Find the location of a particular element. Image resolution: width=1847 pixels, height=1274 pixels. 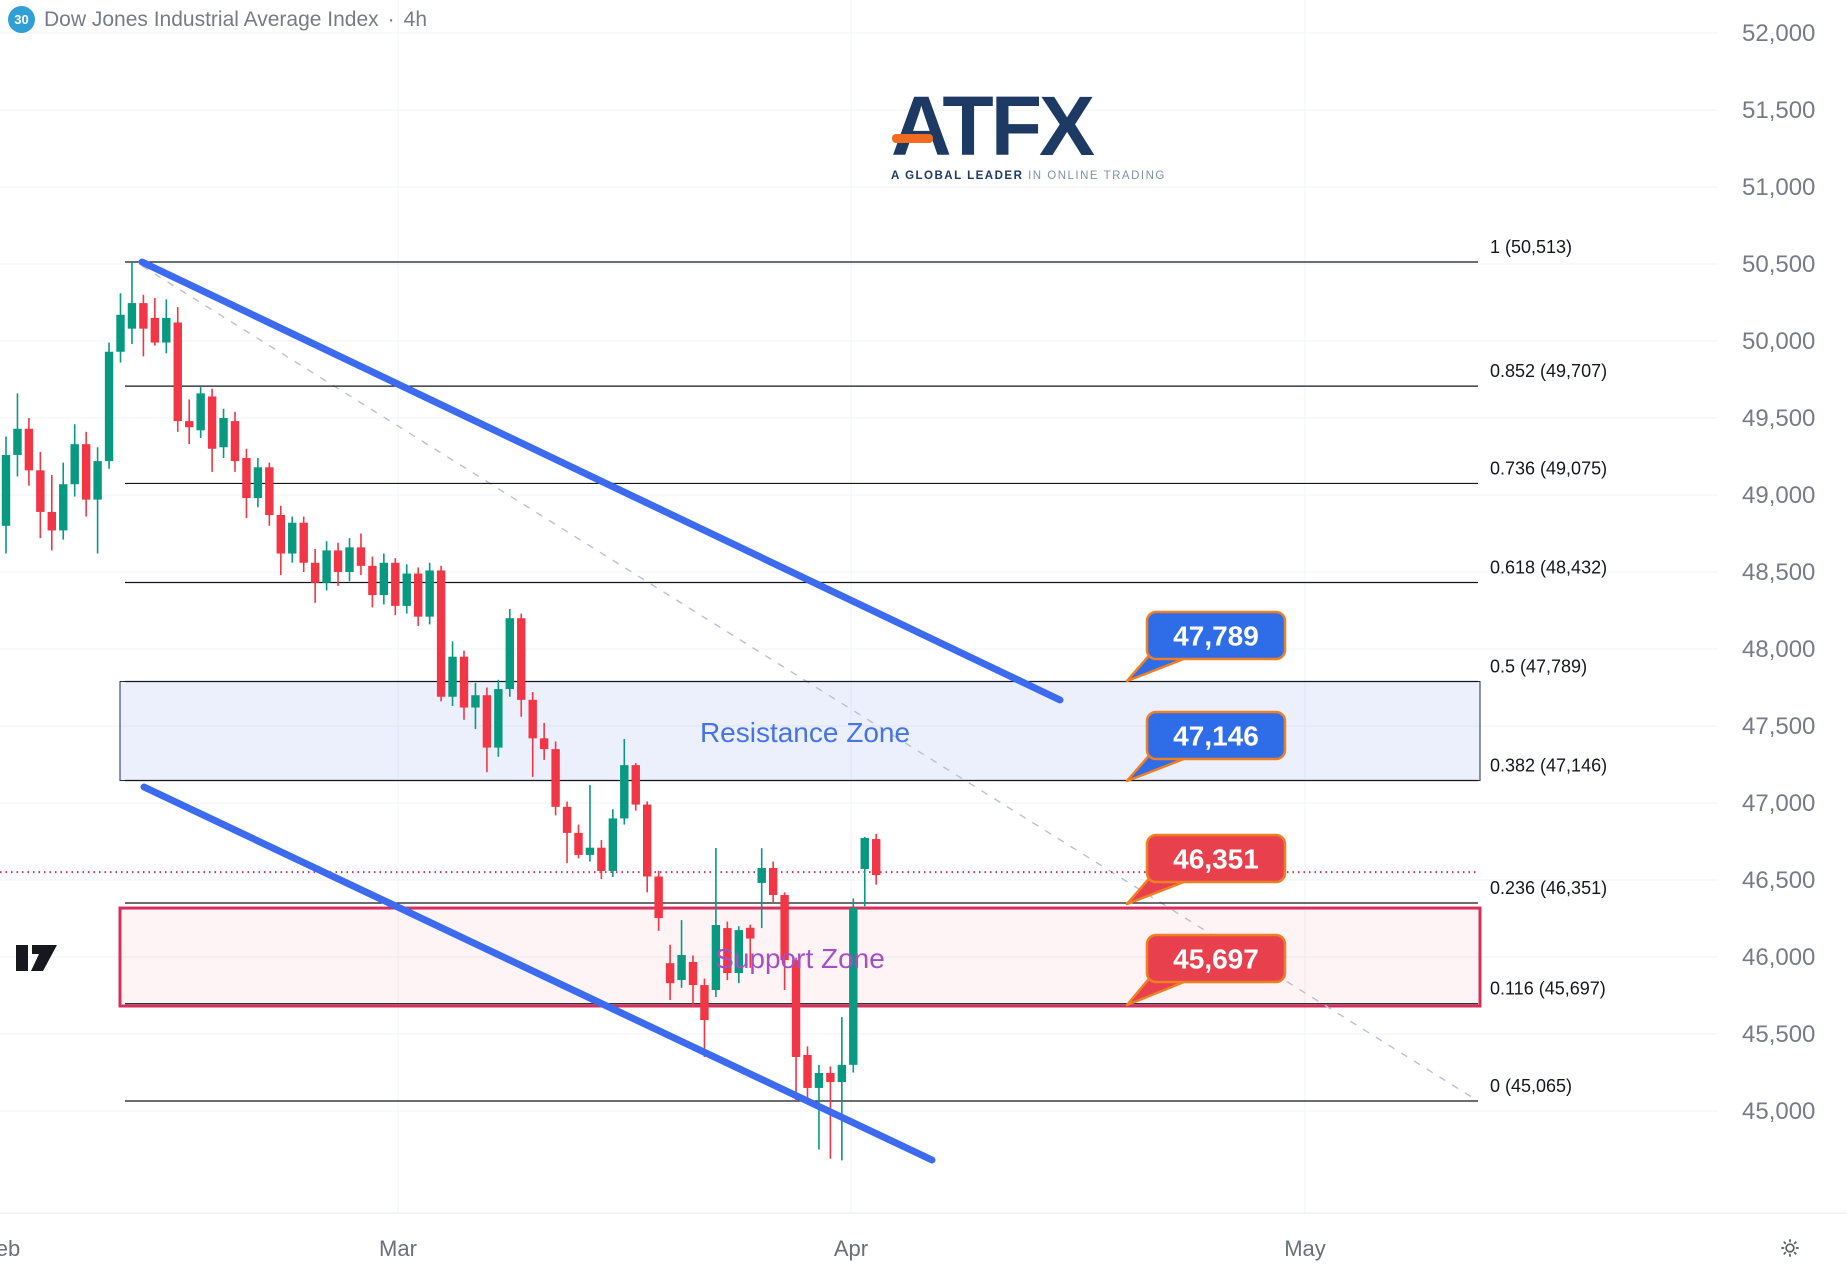

tradingview-logo-icon is located at coordinates (37, 960).